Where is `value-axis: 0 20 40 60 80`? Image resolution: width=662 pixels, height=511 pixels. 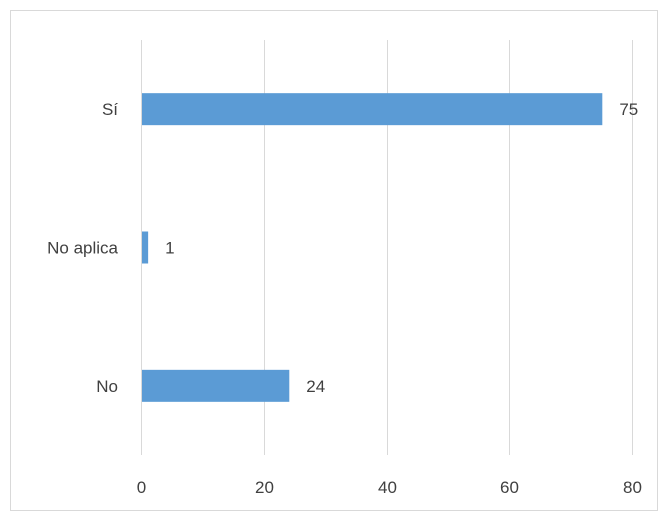 value-axis: 0 20 40 60 80 is located at coordinates (389, 487).